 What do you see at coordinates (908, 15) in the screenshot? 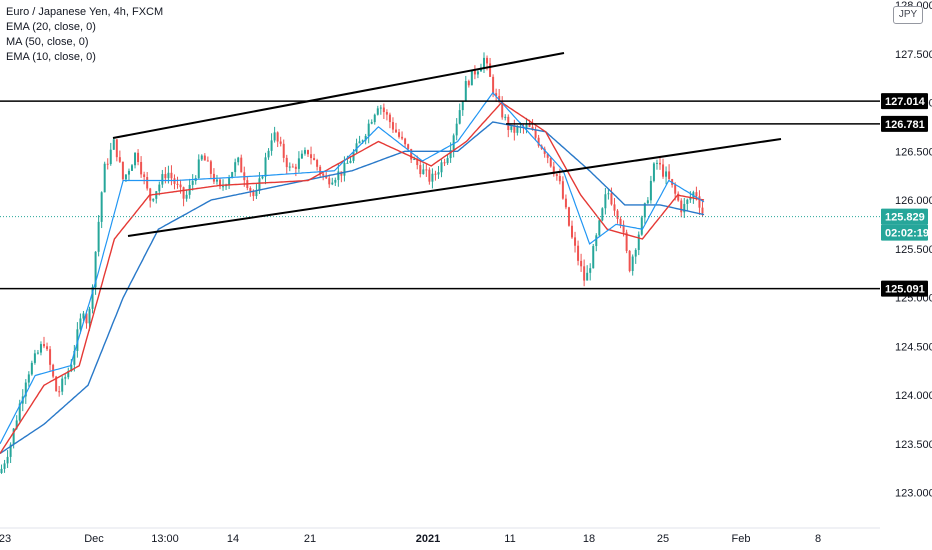
I see `currency-button: JPY` at bounding box center [908, 15].